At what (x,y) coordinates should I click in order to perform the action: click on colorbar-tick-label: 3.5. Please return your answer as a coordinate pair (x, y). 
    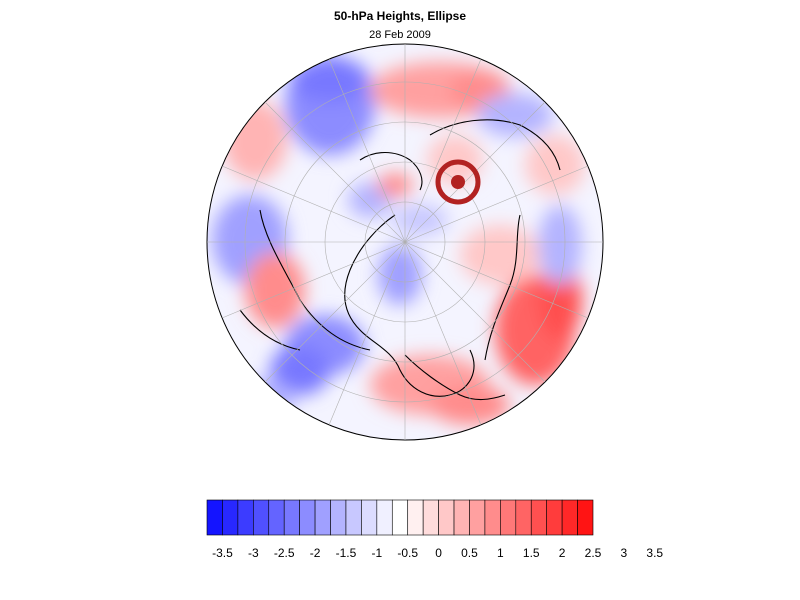
    Looking at the image, I should click on (654, 553).